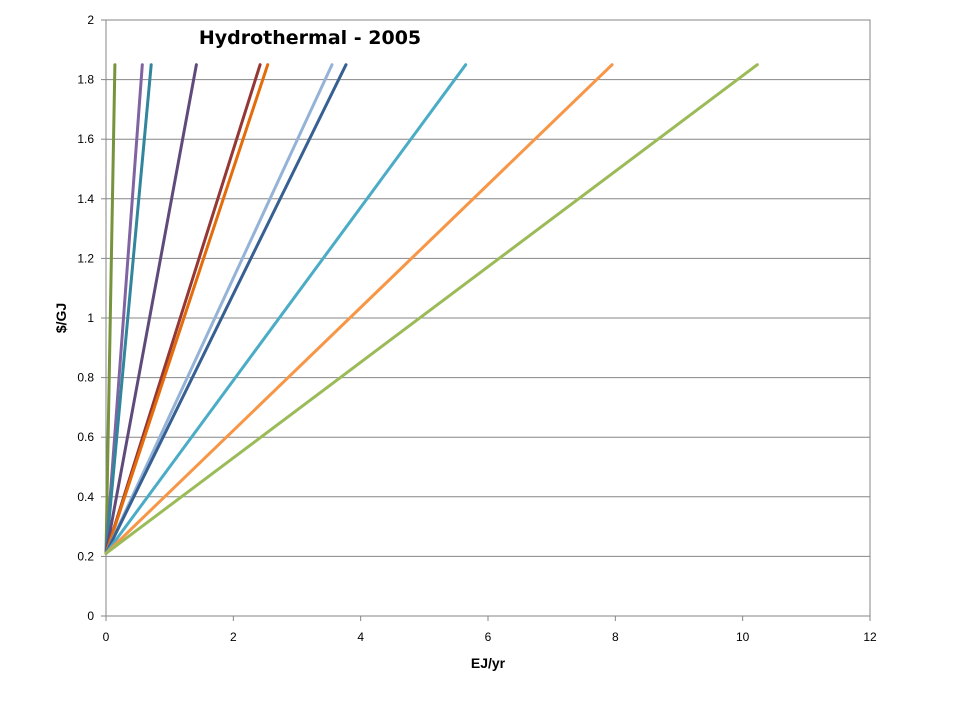 Image resolution: width=960 pixels, height=720 pixels. I want to click on y-tick-label: 1.2, so click(85, 258).